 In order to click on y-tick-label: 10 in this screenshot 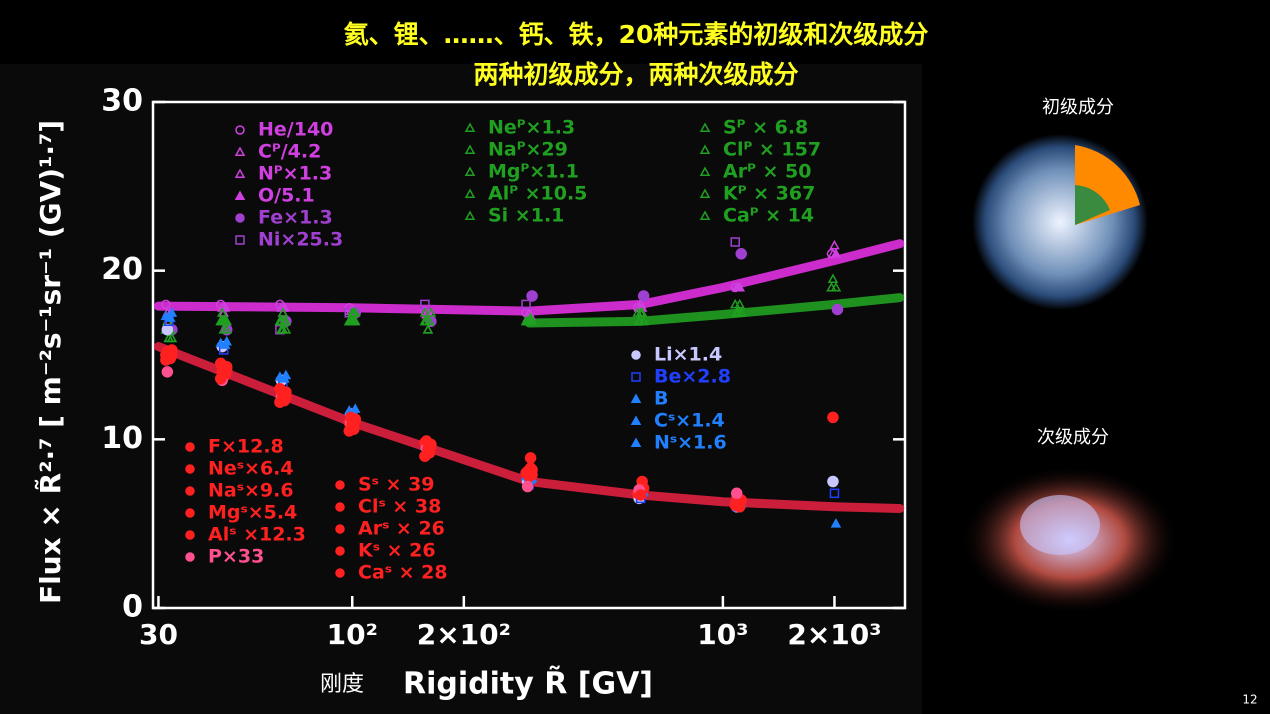, I will do `click(122, 438)`.